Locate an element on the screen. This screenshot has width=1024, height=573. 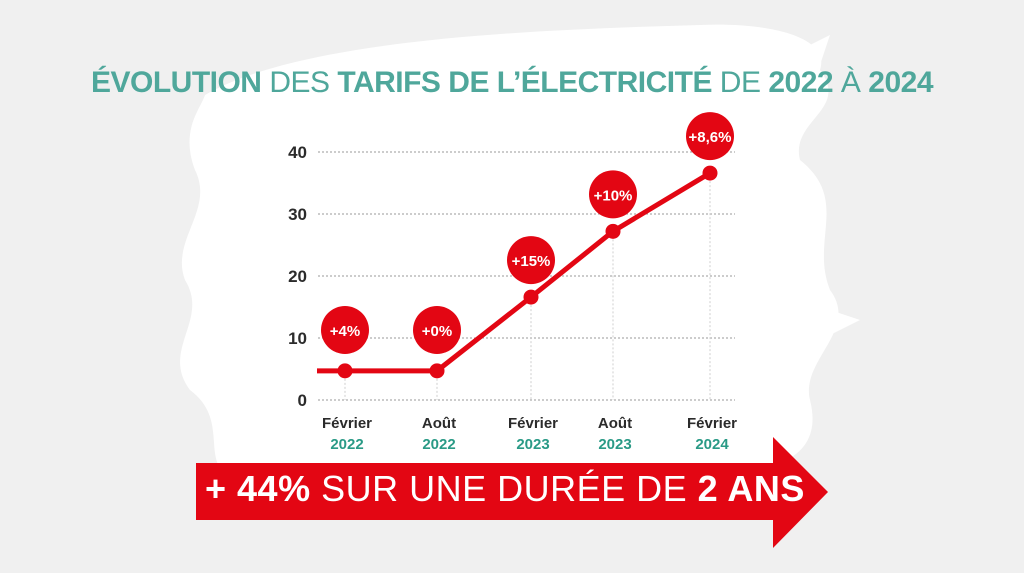
y-tick-label: 10 is located at coordinates (297, 338).